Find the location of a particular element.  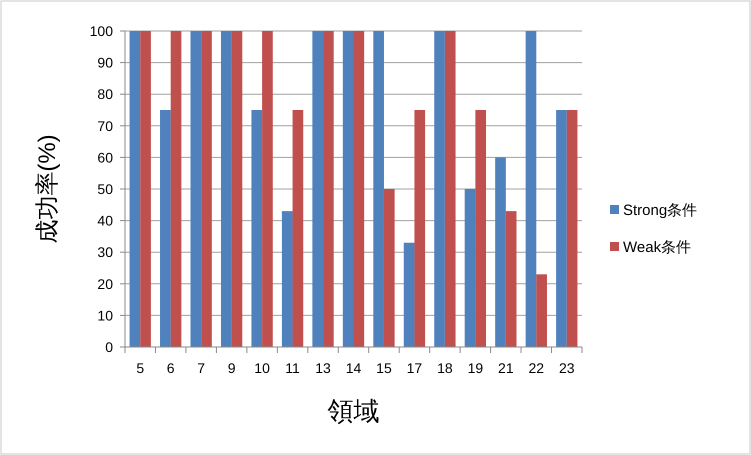

y-tick-label: 10 is located at coordinates (105, 315).